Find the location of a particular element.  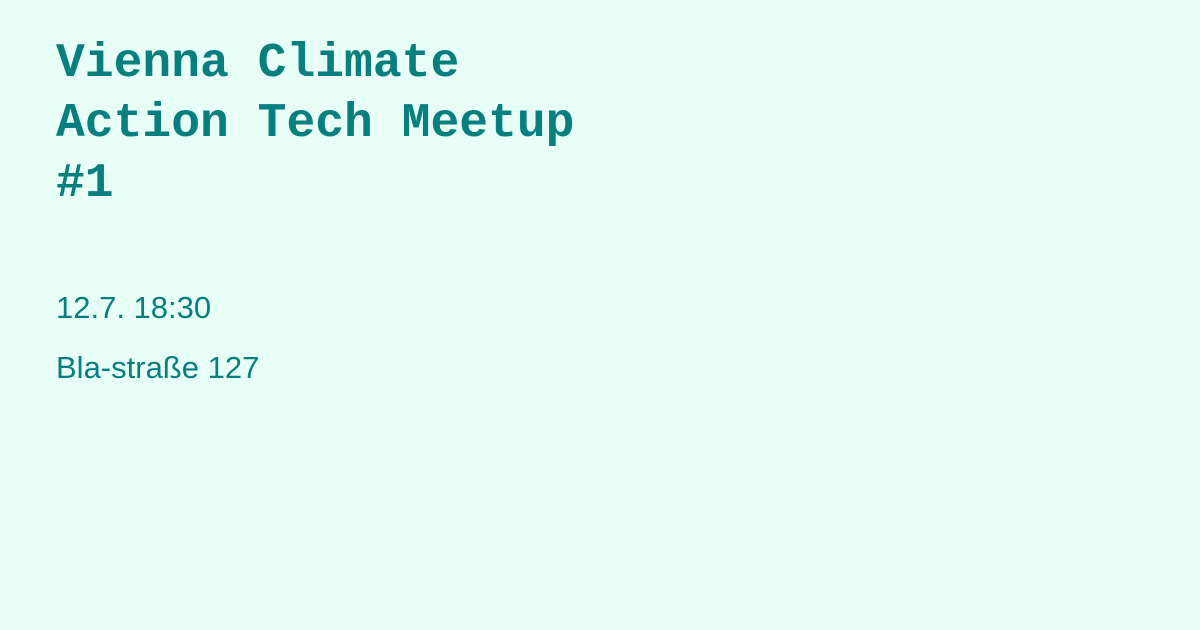

event-date-time: 12.7. 18:30 is located at coordinates (134, 307).